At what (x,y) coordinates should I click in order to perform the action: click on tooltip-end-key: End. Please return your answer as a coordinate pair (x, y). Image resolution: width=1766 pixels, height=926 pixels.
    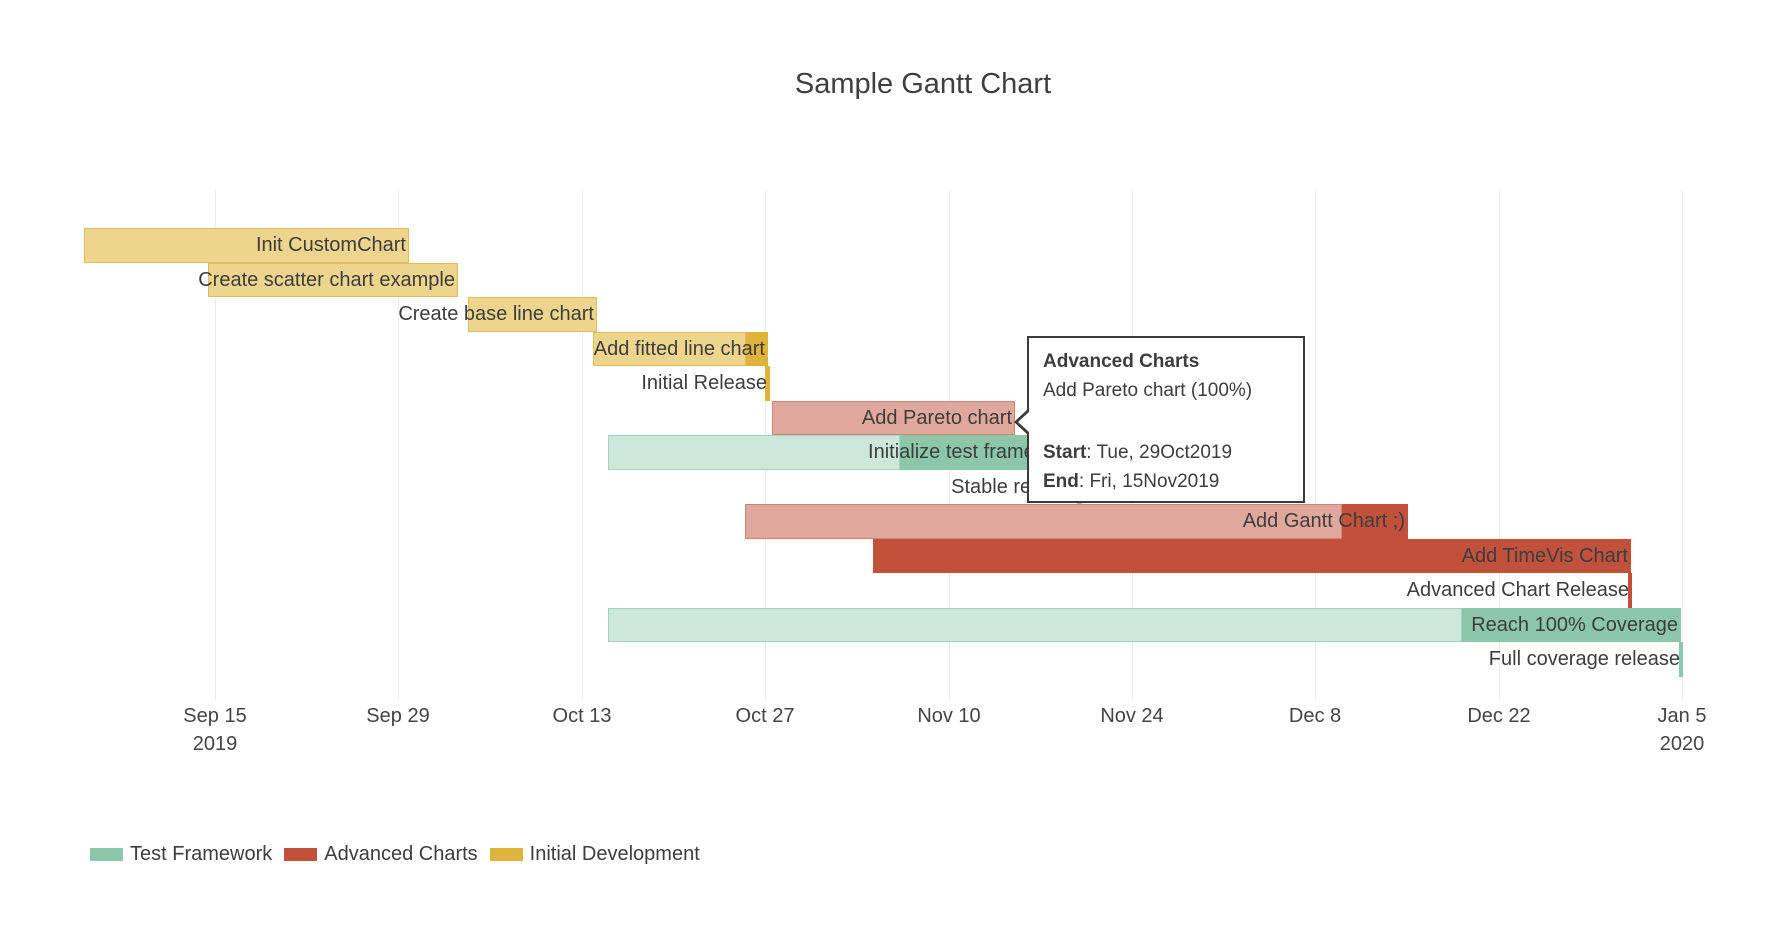
    Looking at the image, I should click on (1061, 481).